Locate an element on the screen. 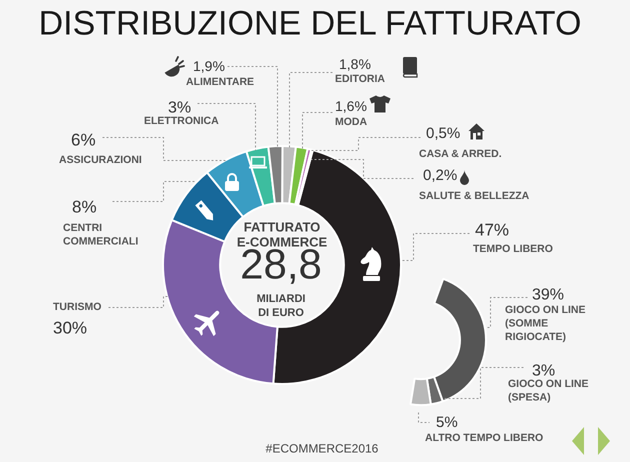 The height and width of the screenshot is (462, 630). data-label: 47% is located at coordinates (492, 230).